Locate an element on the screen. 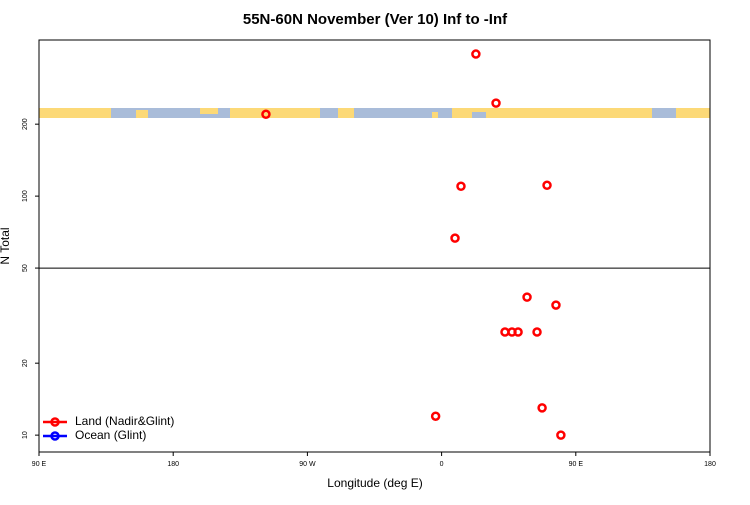 This screenshot has height=505, width=750. chart-title: 55N-60N November (Ver 10) Inf to -Inf is located at coordinates (375, 19).